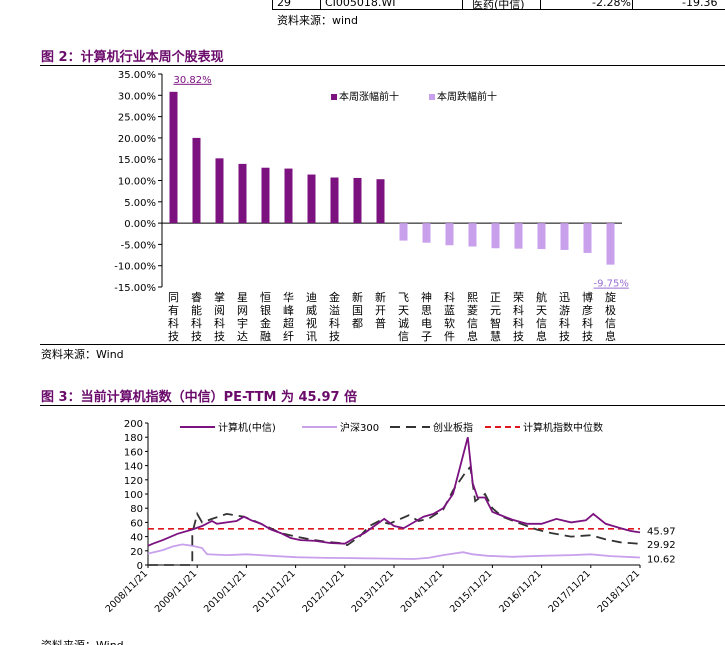  Describe the element at coordinates (284, 4) in the screenshot. I see `table-cell-id: 29` at that location.